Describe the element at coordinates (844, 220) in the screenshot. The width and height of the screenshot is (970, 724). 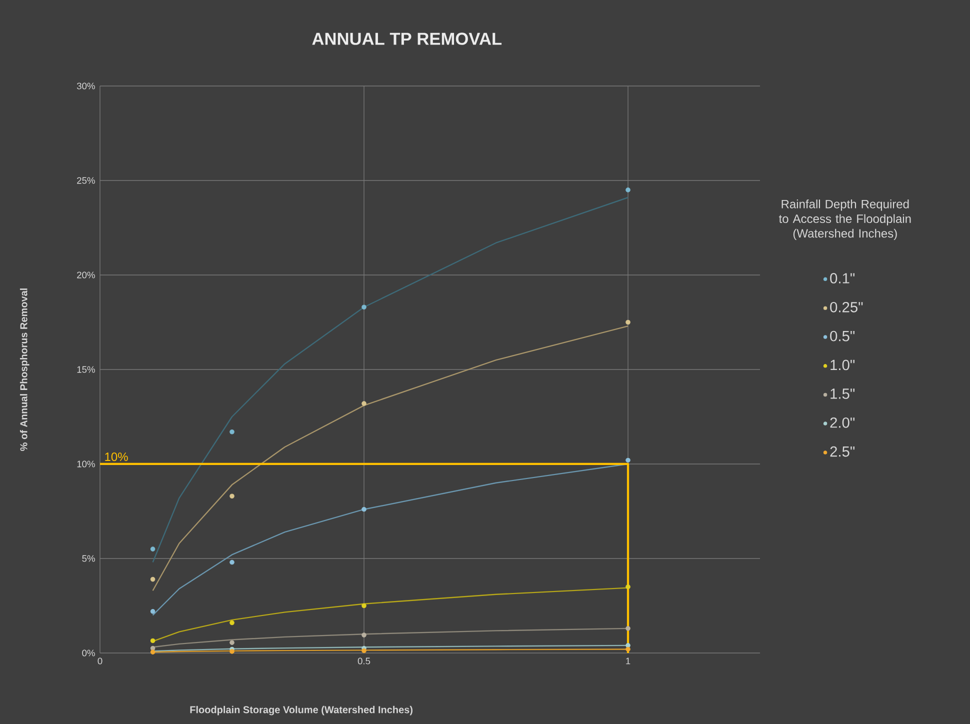
I see `legend-title: Rainfall Depth Required to Access the Floodplain (Watershed Inches)` at that location.